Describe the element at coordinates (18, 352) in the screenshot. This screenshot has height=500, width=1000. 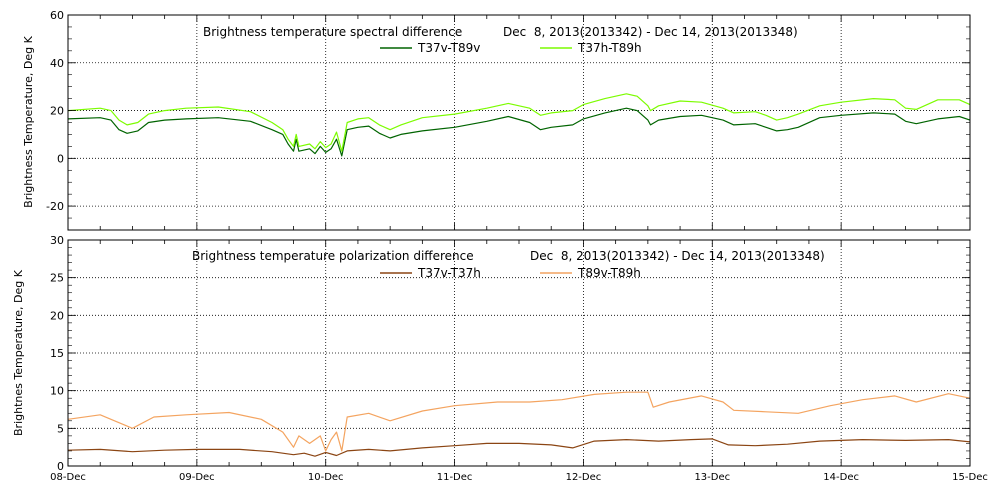
I see `polarization-y-axis-label: Brightnes Temperature, Deg K` at that location.